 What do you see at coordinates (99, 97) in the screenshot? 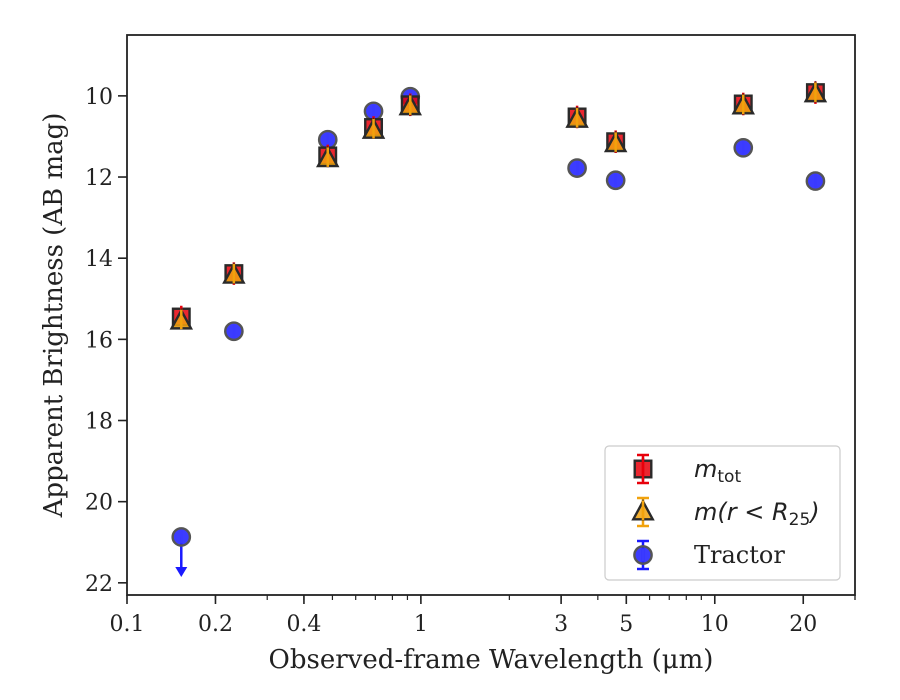
I see `y-tick-label: 10` at bounding box center [99, 97].